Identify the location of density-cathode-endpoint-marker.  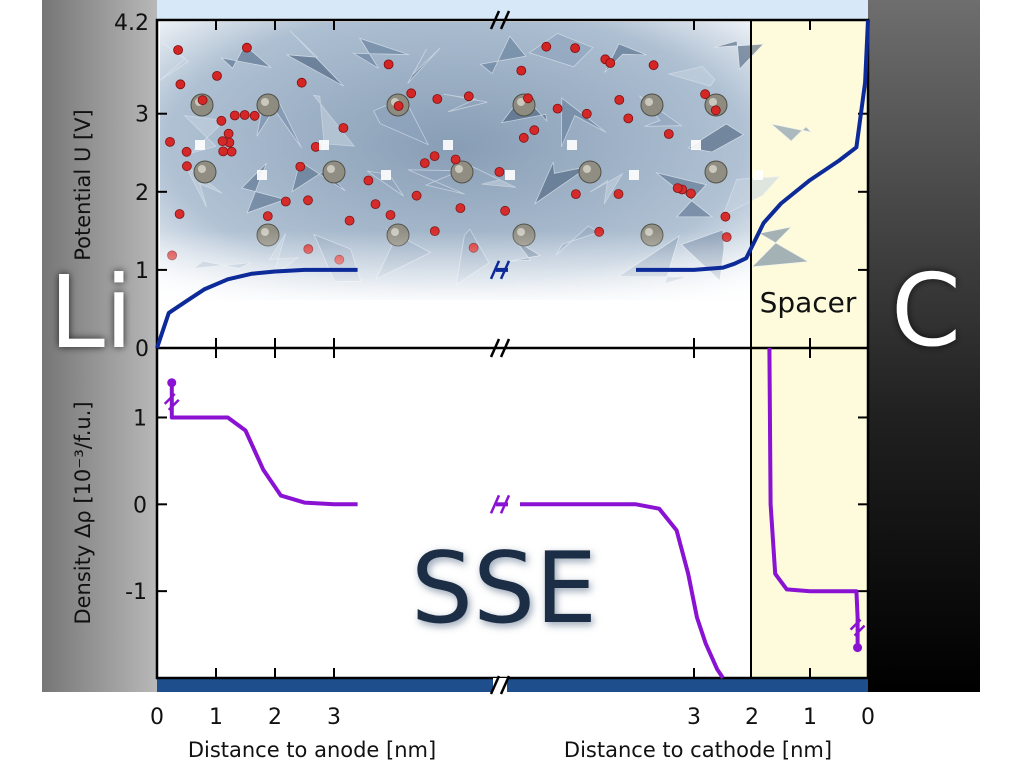
(858, 648).